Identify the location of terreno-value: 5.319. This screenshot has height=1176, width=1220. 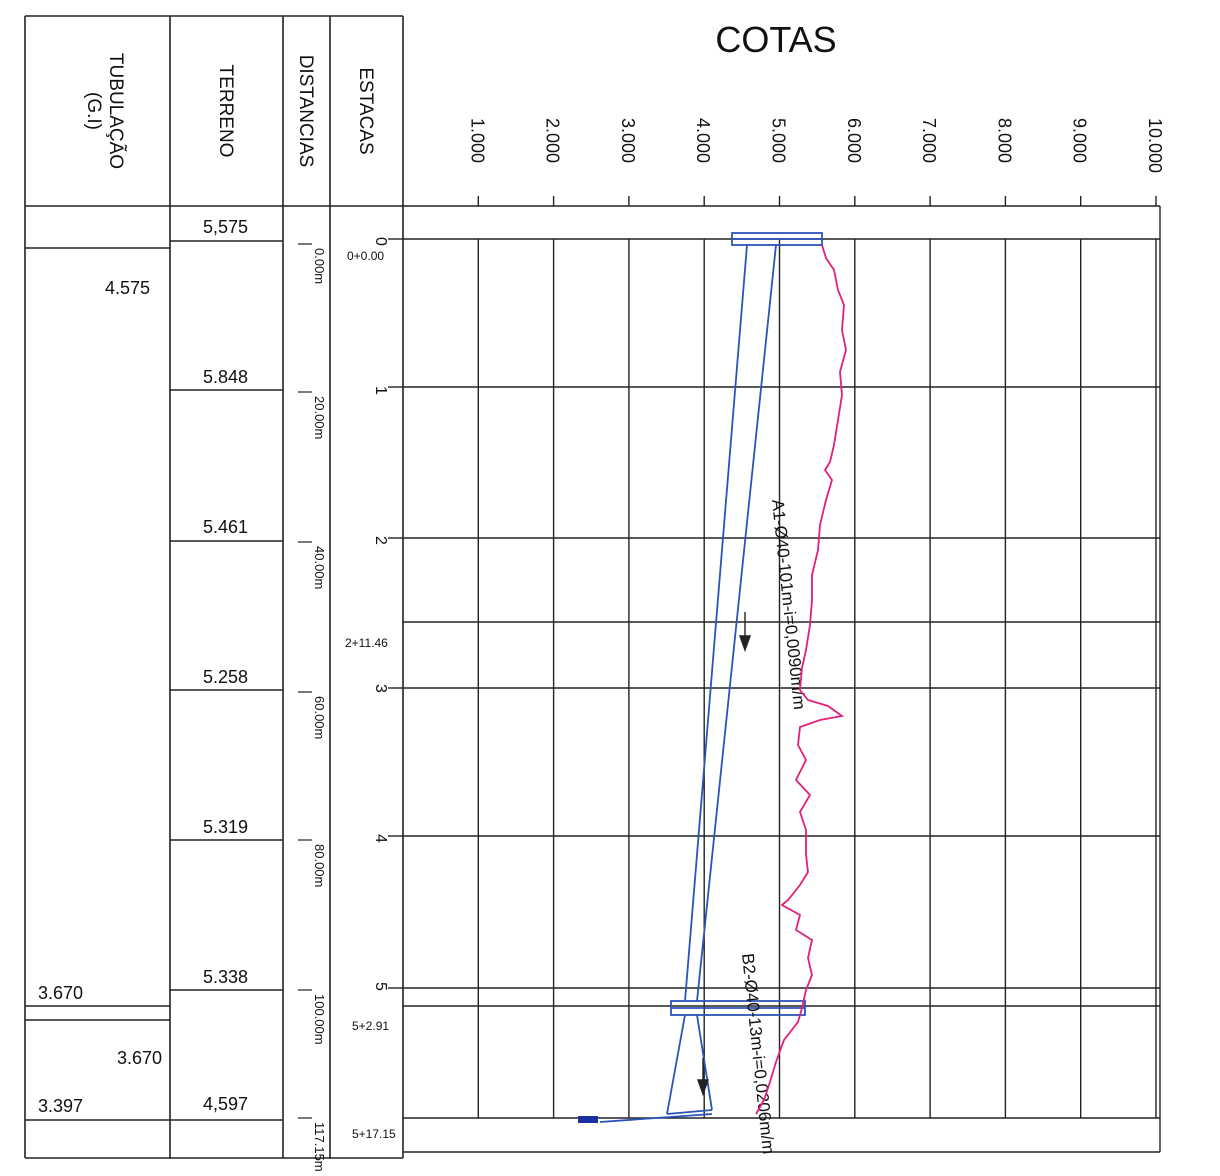
(225, 827).